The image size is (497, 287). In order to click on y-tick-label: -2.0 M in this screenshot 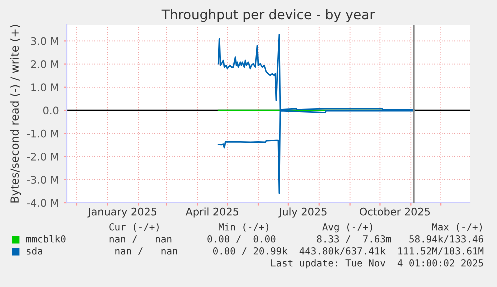, I will do `click(42, 156)`.